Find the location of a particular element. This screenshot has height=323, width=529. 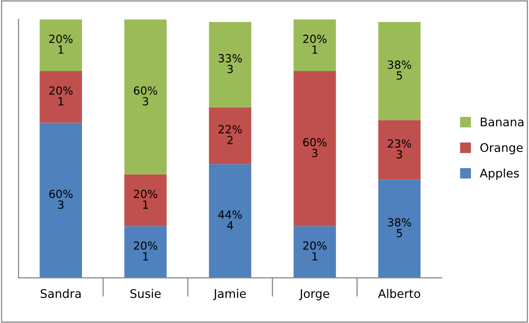

x-tick-label: Jamie is located at coordinates (229, 294).